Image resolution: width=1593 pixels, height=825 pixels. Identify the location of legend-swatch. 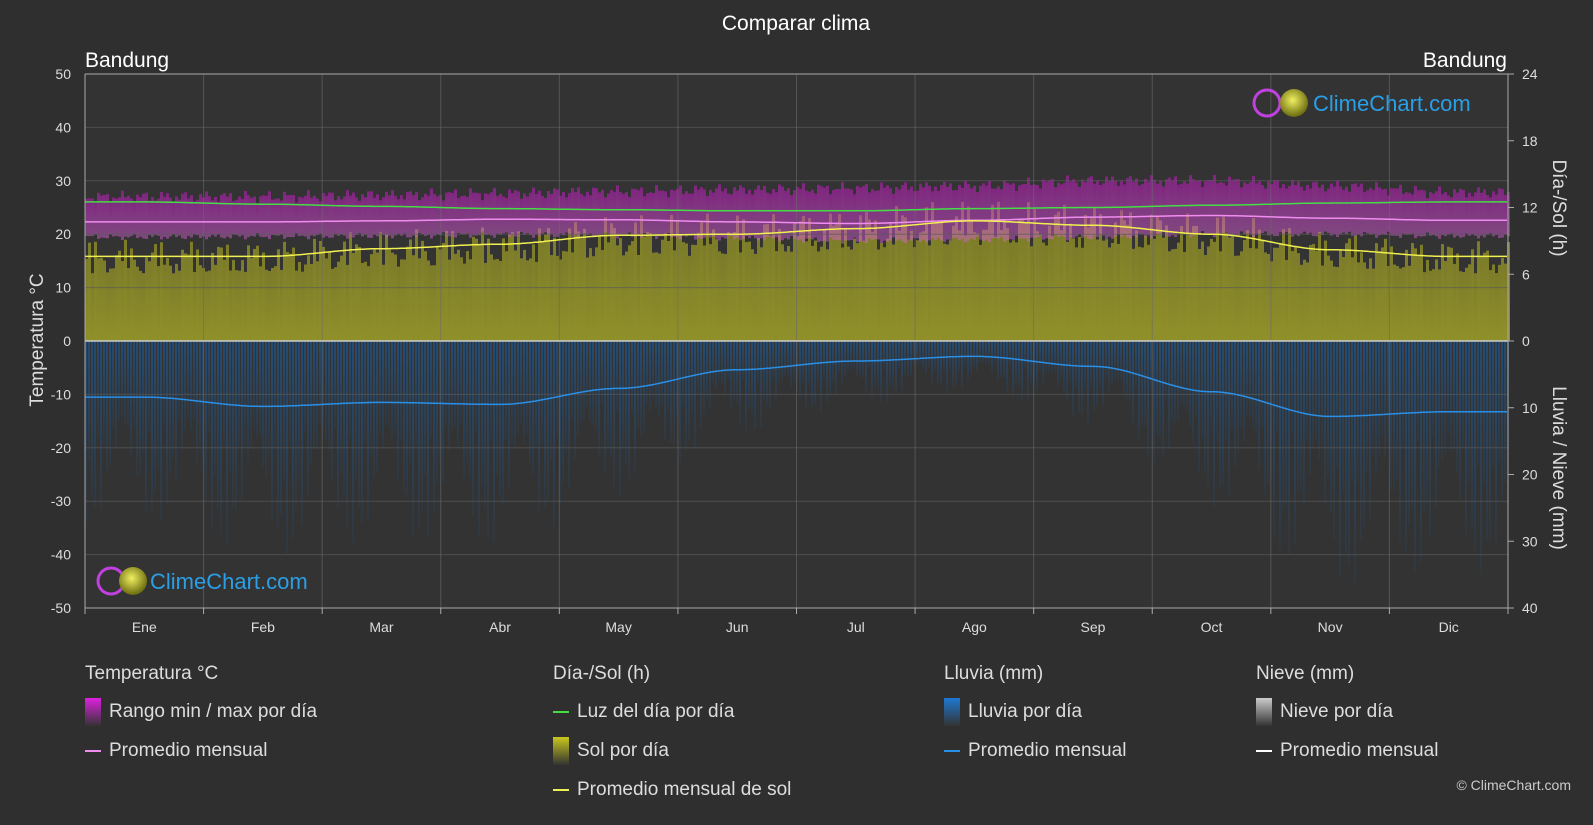
(952, 751).